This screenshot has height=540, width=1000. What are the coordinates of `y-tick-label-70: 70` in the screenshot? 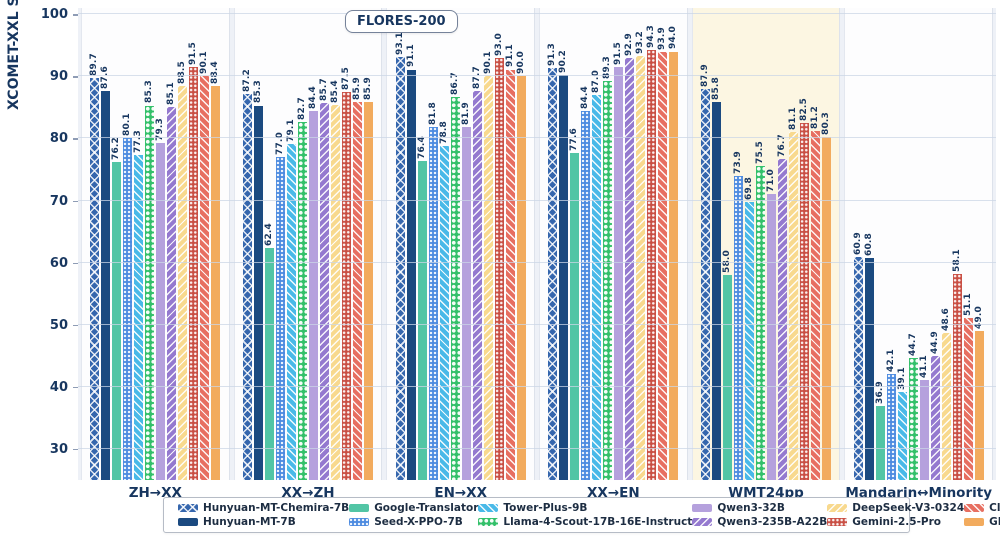 It's located at (58, 201).